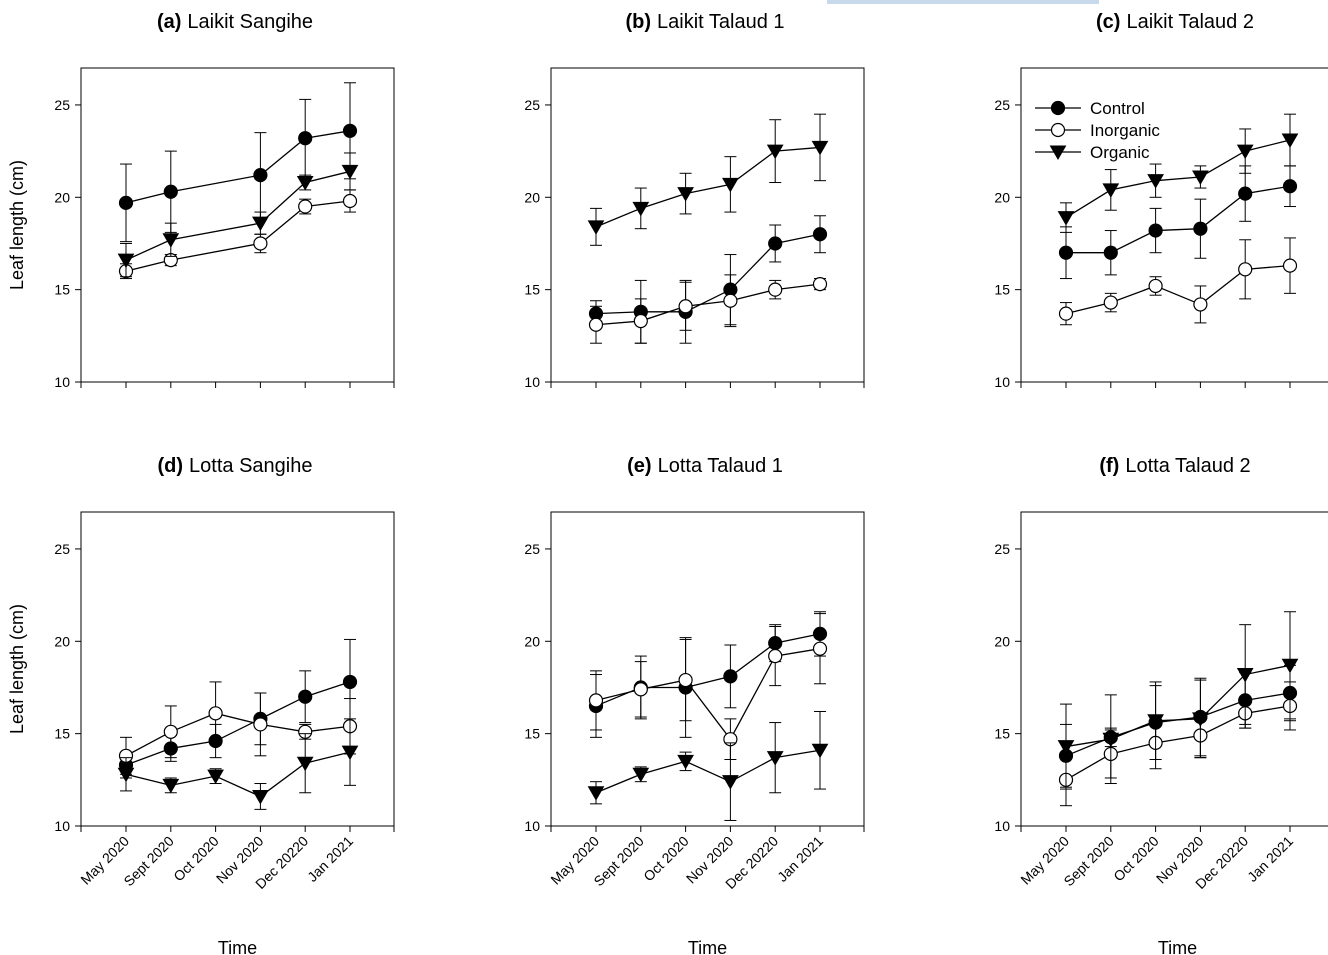 The height and width of the screenshot is (955, 1328). Describe the element at coordinates (250, 22) in the screenshot. I see `chart-title-text: Laikit Sangihe` at that location.